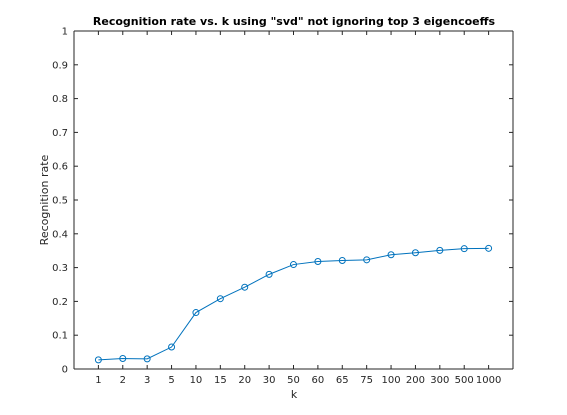 This screenshot has height=415, width=567. Describe the element at coordinates (488, 380) in the screenshot. I see `x-tick-label: 1000` at that location.